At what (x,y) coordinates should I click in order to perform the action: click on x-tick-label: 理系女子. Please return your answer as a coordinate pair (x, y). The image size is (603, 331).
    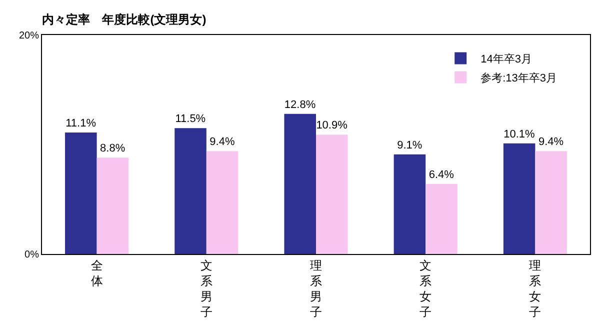
    Looking at the image, I should click on (535, 289).